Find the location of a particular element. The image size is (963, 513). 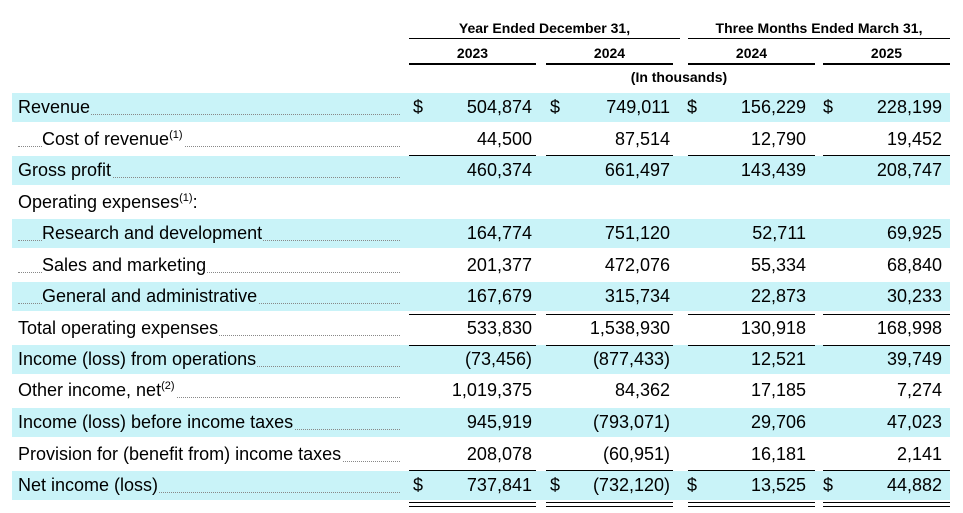

value-cell: 737,841 is located at coordinates (499, 485).